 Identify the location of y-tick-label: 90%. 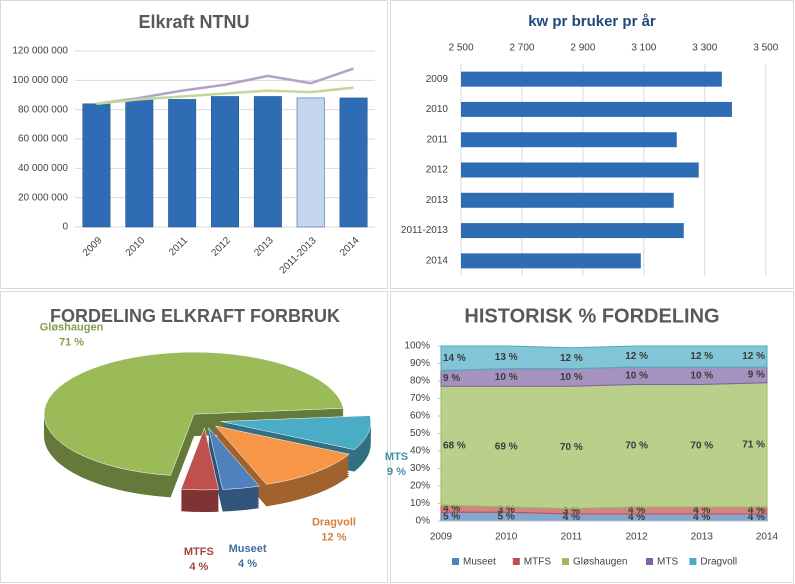
(420, 363).